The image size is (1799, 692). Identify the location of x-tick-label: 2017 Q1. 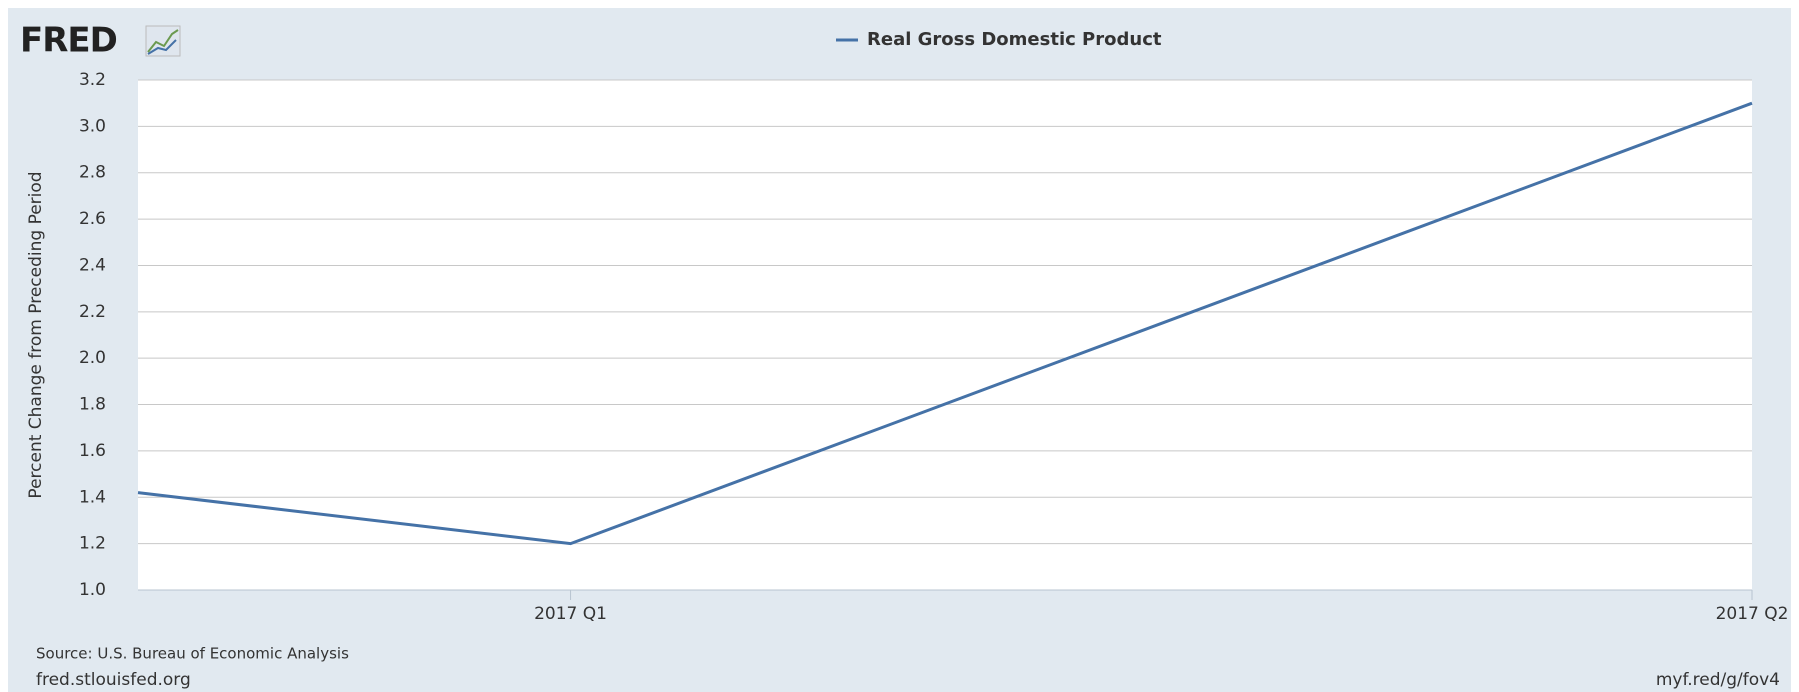
(570, 614).